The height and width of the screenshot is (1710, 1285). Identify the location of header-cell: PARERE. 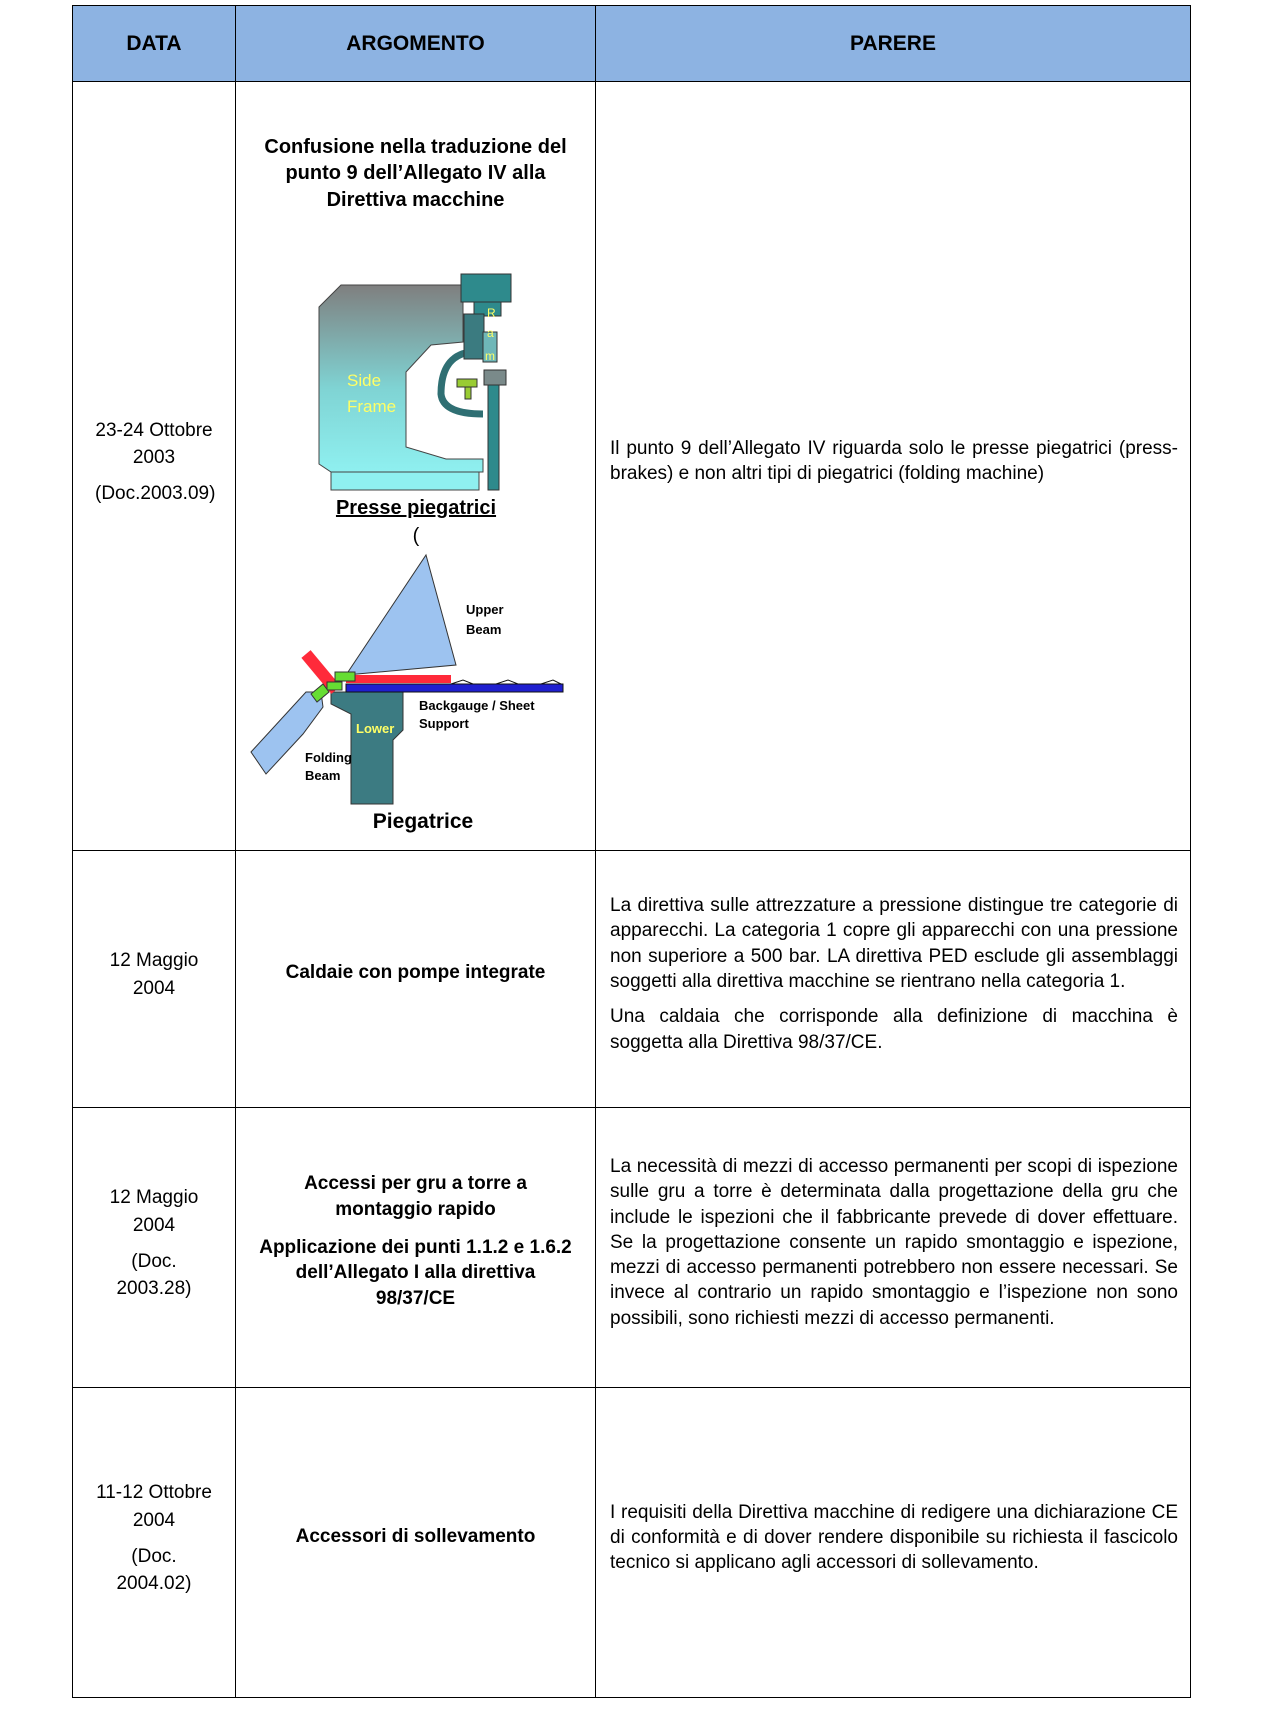
(893, 43).